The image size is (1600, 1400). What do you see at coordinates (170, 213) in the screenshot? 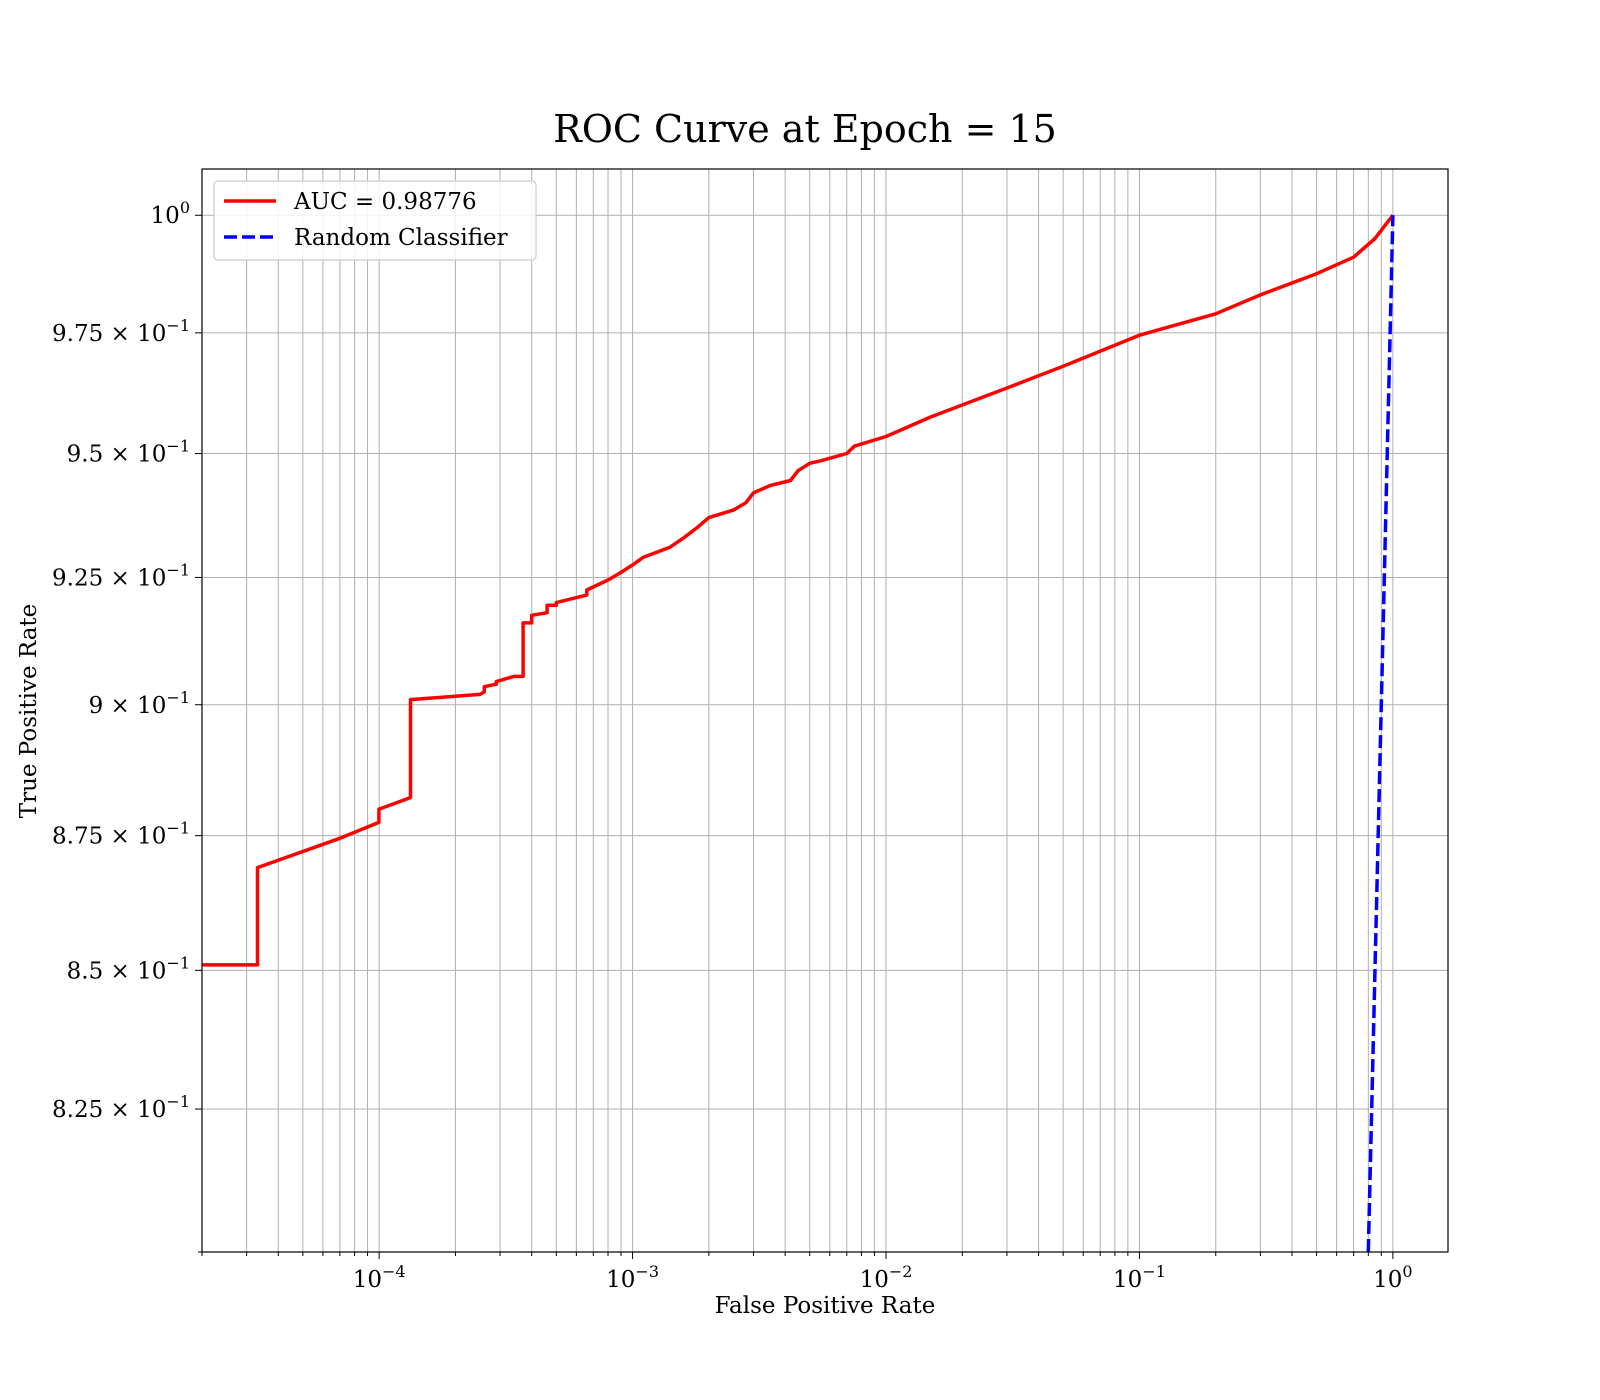
I see `y-tick-label: 100` at bounding box center [170, 213].